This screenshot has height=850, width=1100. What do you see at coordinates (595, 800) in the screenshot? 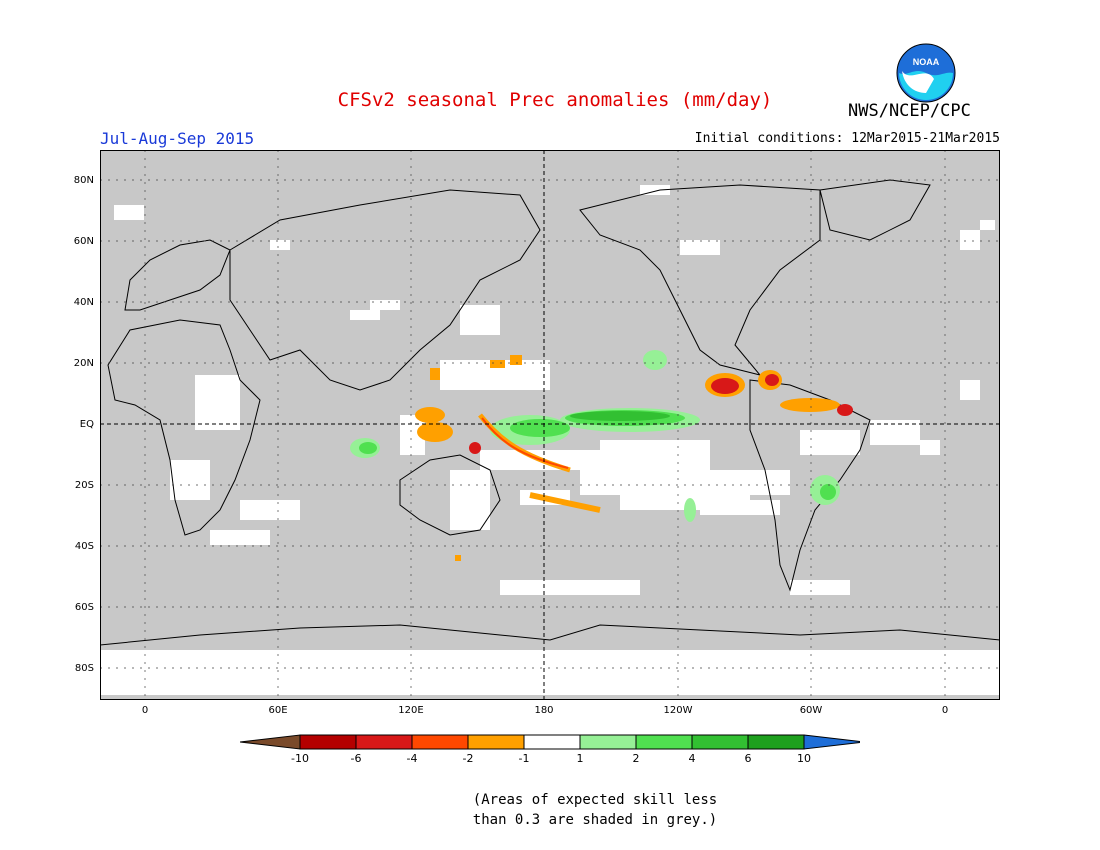
I see `footnote-line-1: (Areas of expected skill less` at bounding box center [595, 800].